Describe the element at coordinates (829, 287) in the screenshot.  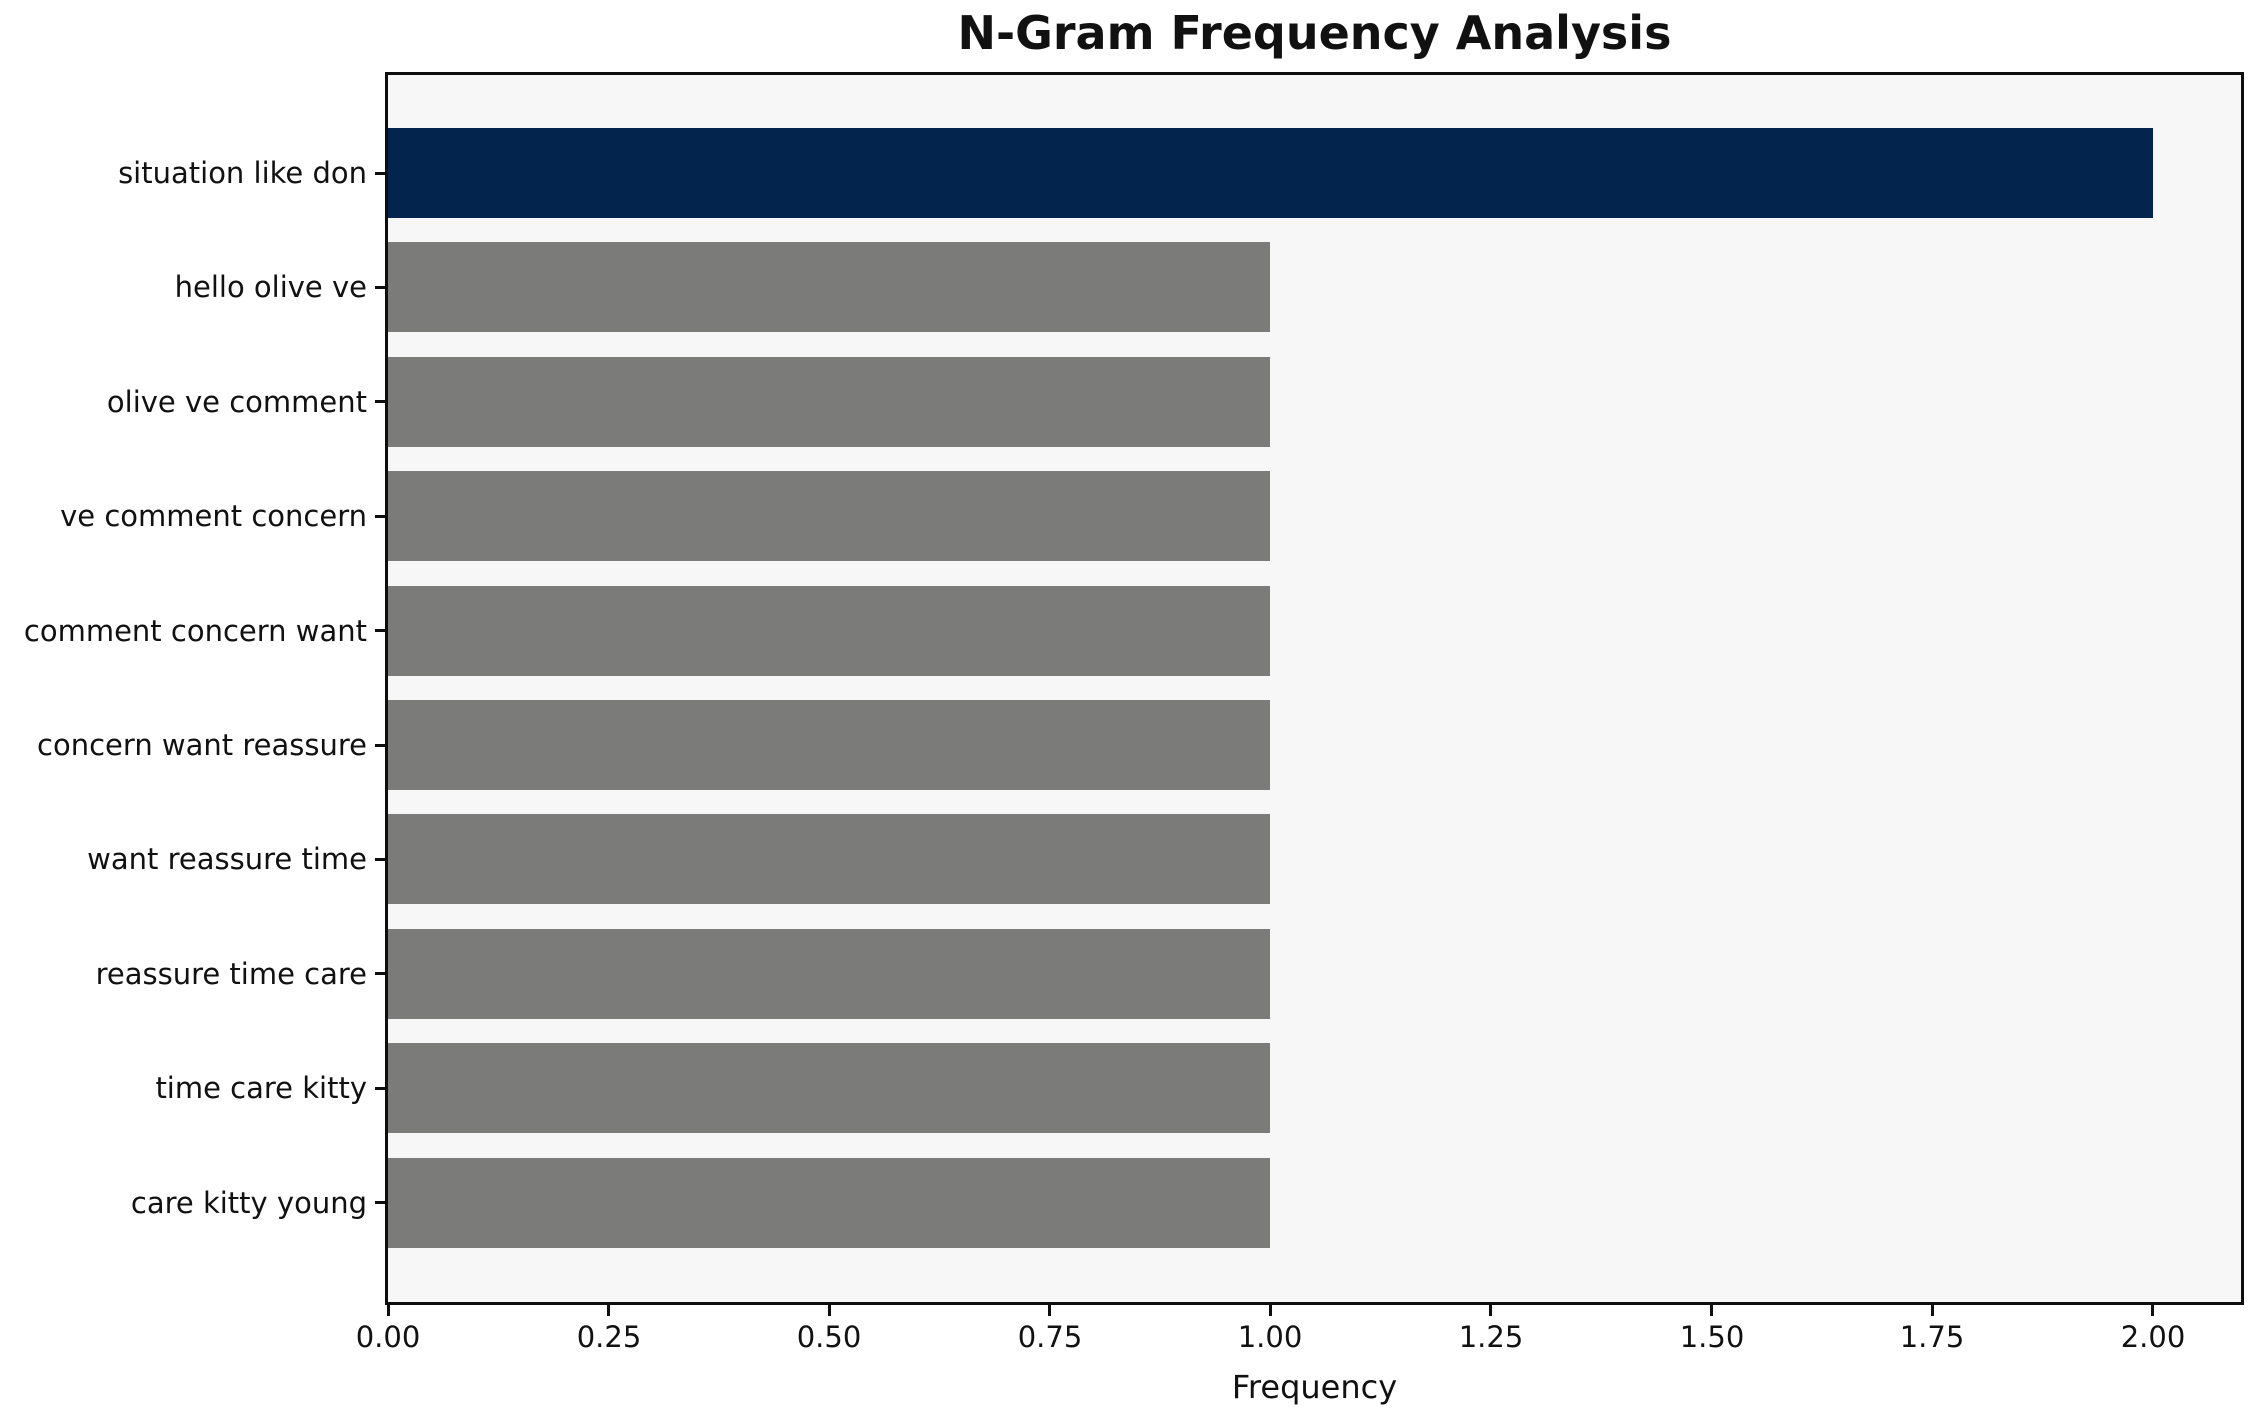
I see `bar-hello-olive-ve` at that location.